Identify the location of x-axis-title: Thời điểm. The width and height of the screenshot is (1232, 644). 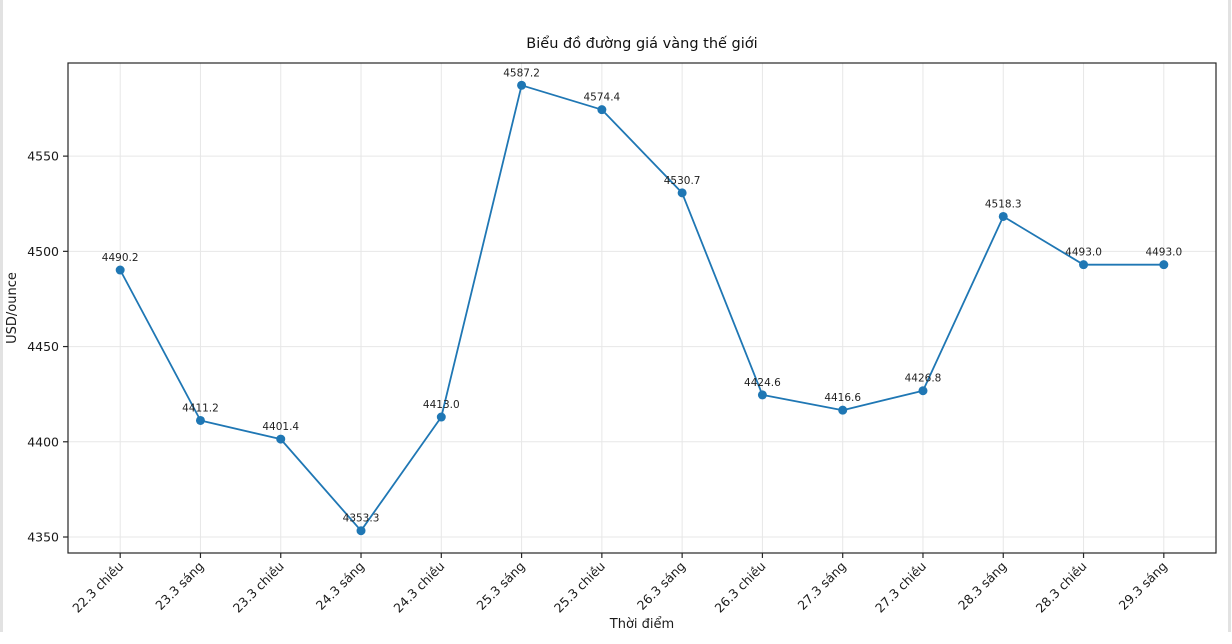
(642, 624).